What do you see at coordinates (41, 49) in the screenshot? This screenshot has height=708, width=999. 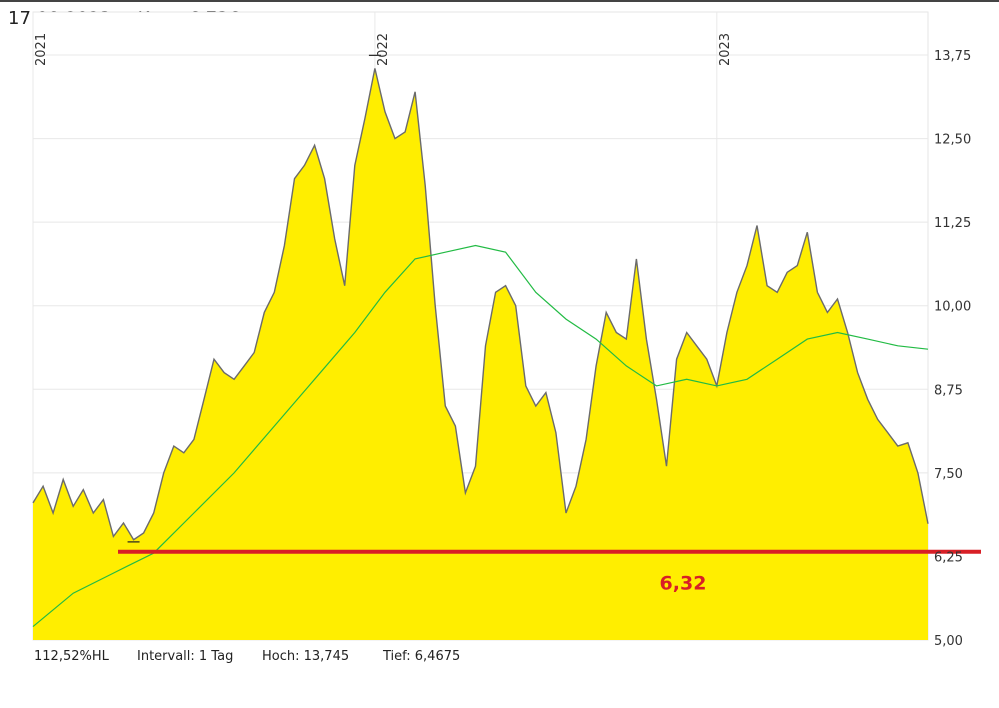 I see `x-tick-label: 2021` at bounding box center [41, 49].